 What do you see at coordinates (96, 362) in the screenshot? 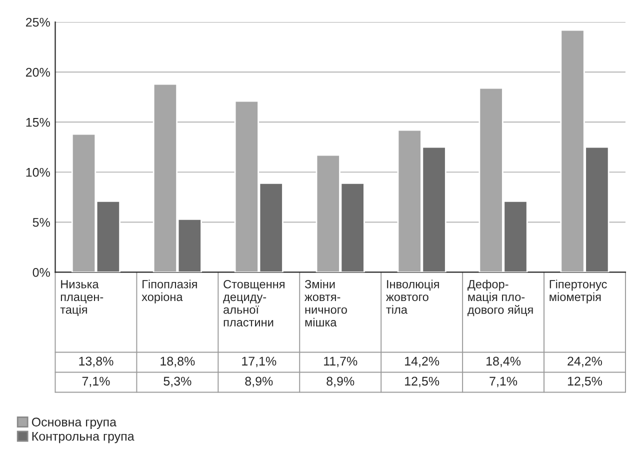
I see `data-label: 13,8%` at bounding box center [96, 362].